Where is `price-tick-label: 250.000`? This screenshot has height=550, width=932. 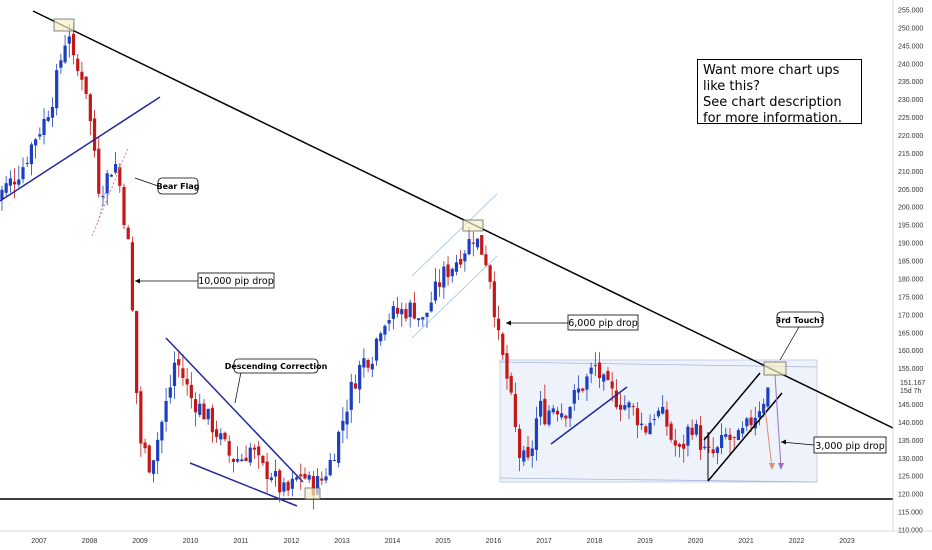
price-tick-label: 250.000 is located at coordinates (910, 28).